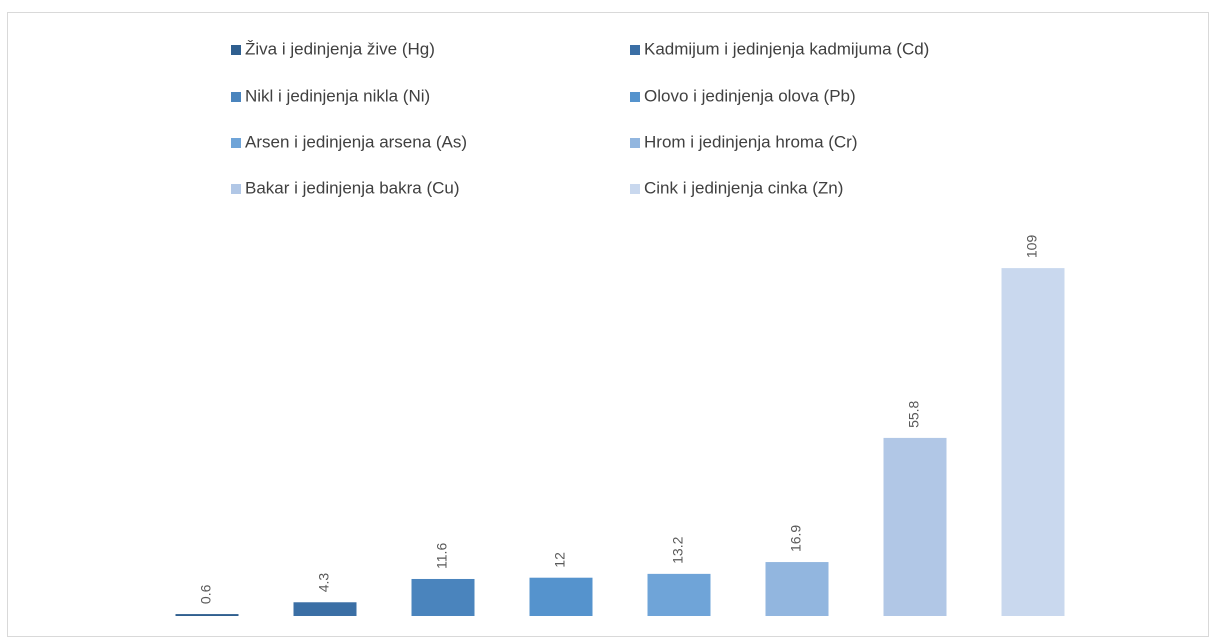 This screenshot has height=637, width=1217. Describe the element at coordinates (750, 95) in the screenshot. I see `legend-label: Olovo i jedinjenja olova (Pb)` at that location.